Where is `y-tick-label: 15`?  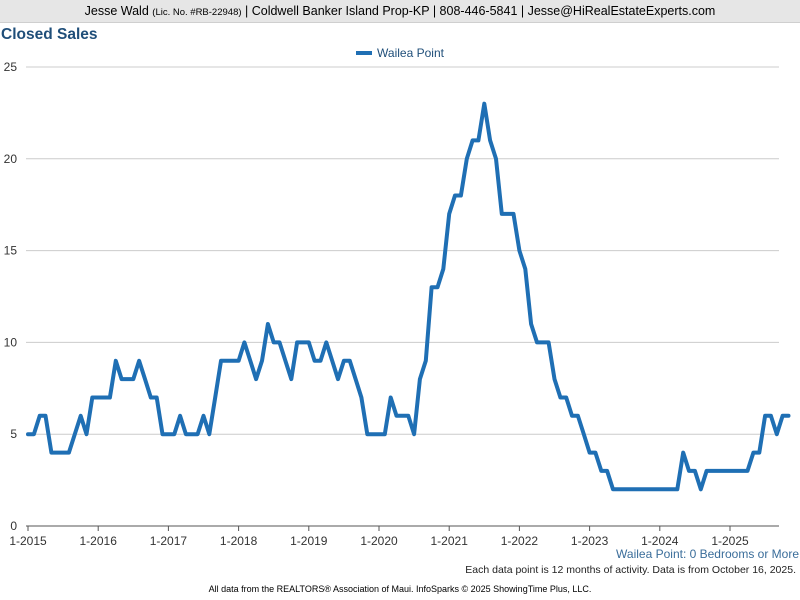 y-tick-label: 15 is located at coordinates (11, 251).